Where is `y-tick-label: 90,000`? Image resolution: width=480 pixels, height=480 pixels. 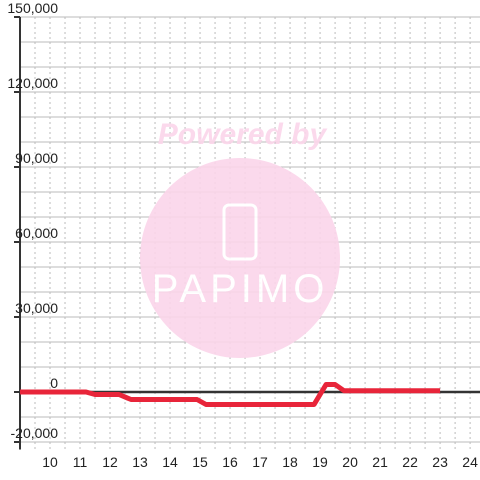
y-tick-label: 90,000 is located at coordinates (36, 158).